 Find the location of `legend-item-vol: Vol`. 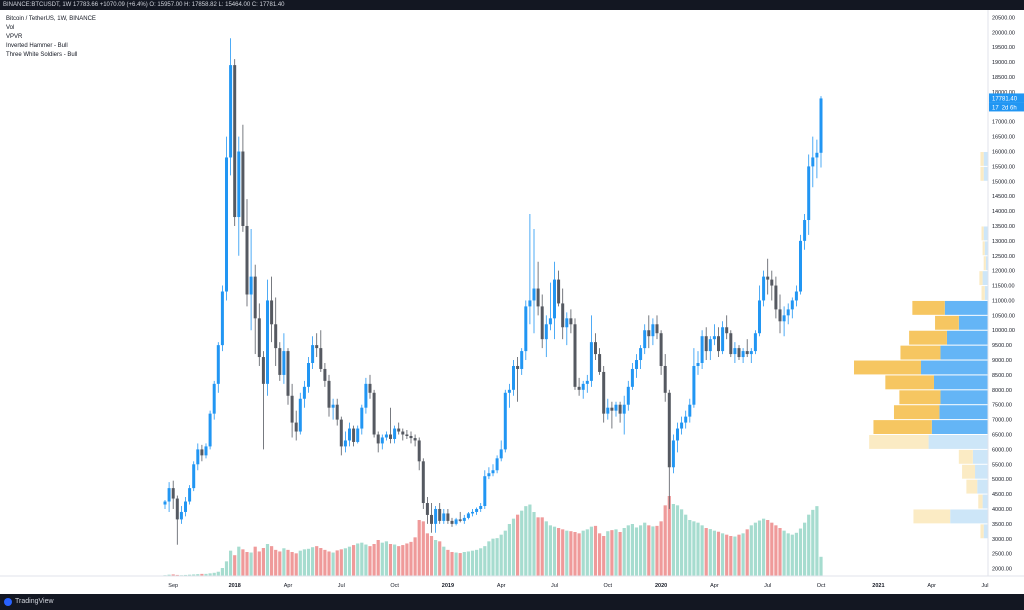

legend-item-vol: Vol is located at coordinates (10, 28).